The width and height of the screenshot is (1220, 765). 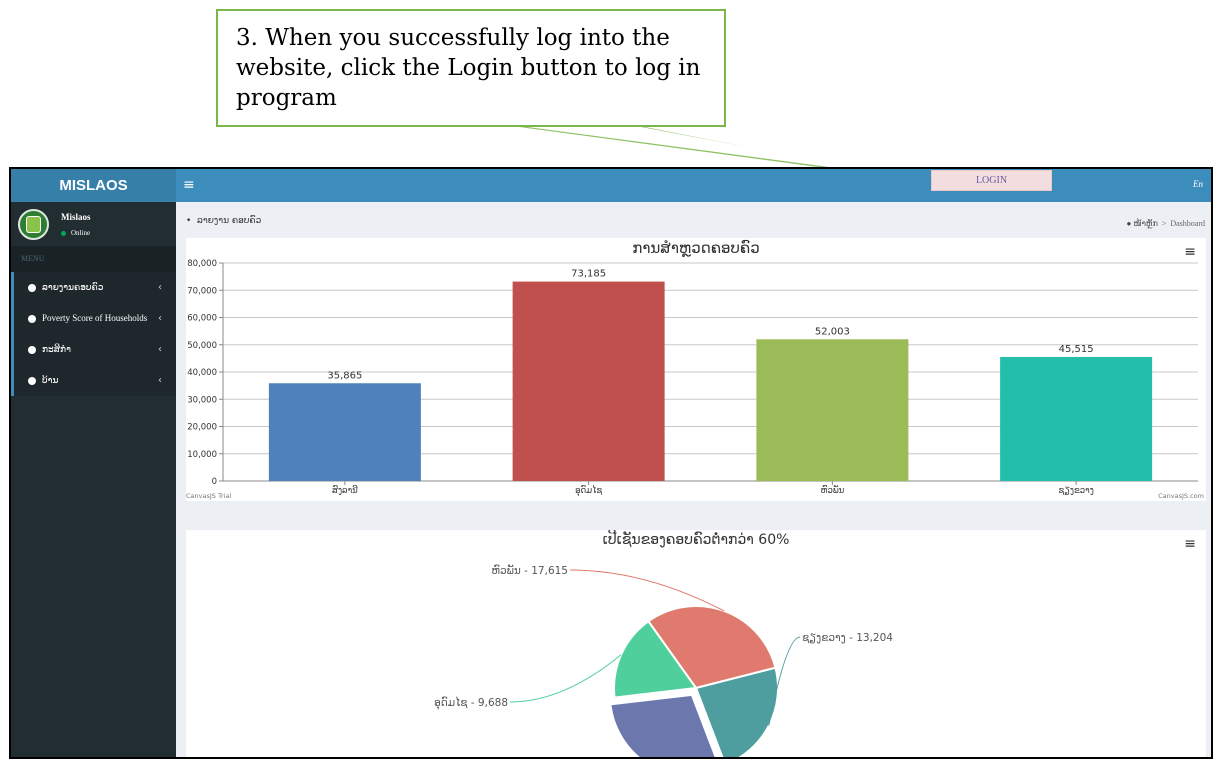 I want to click on online-dot-icon, so click(x=63, y=233).